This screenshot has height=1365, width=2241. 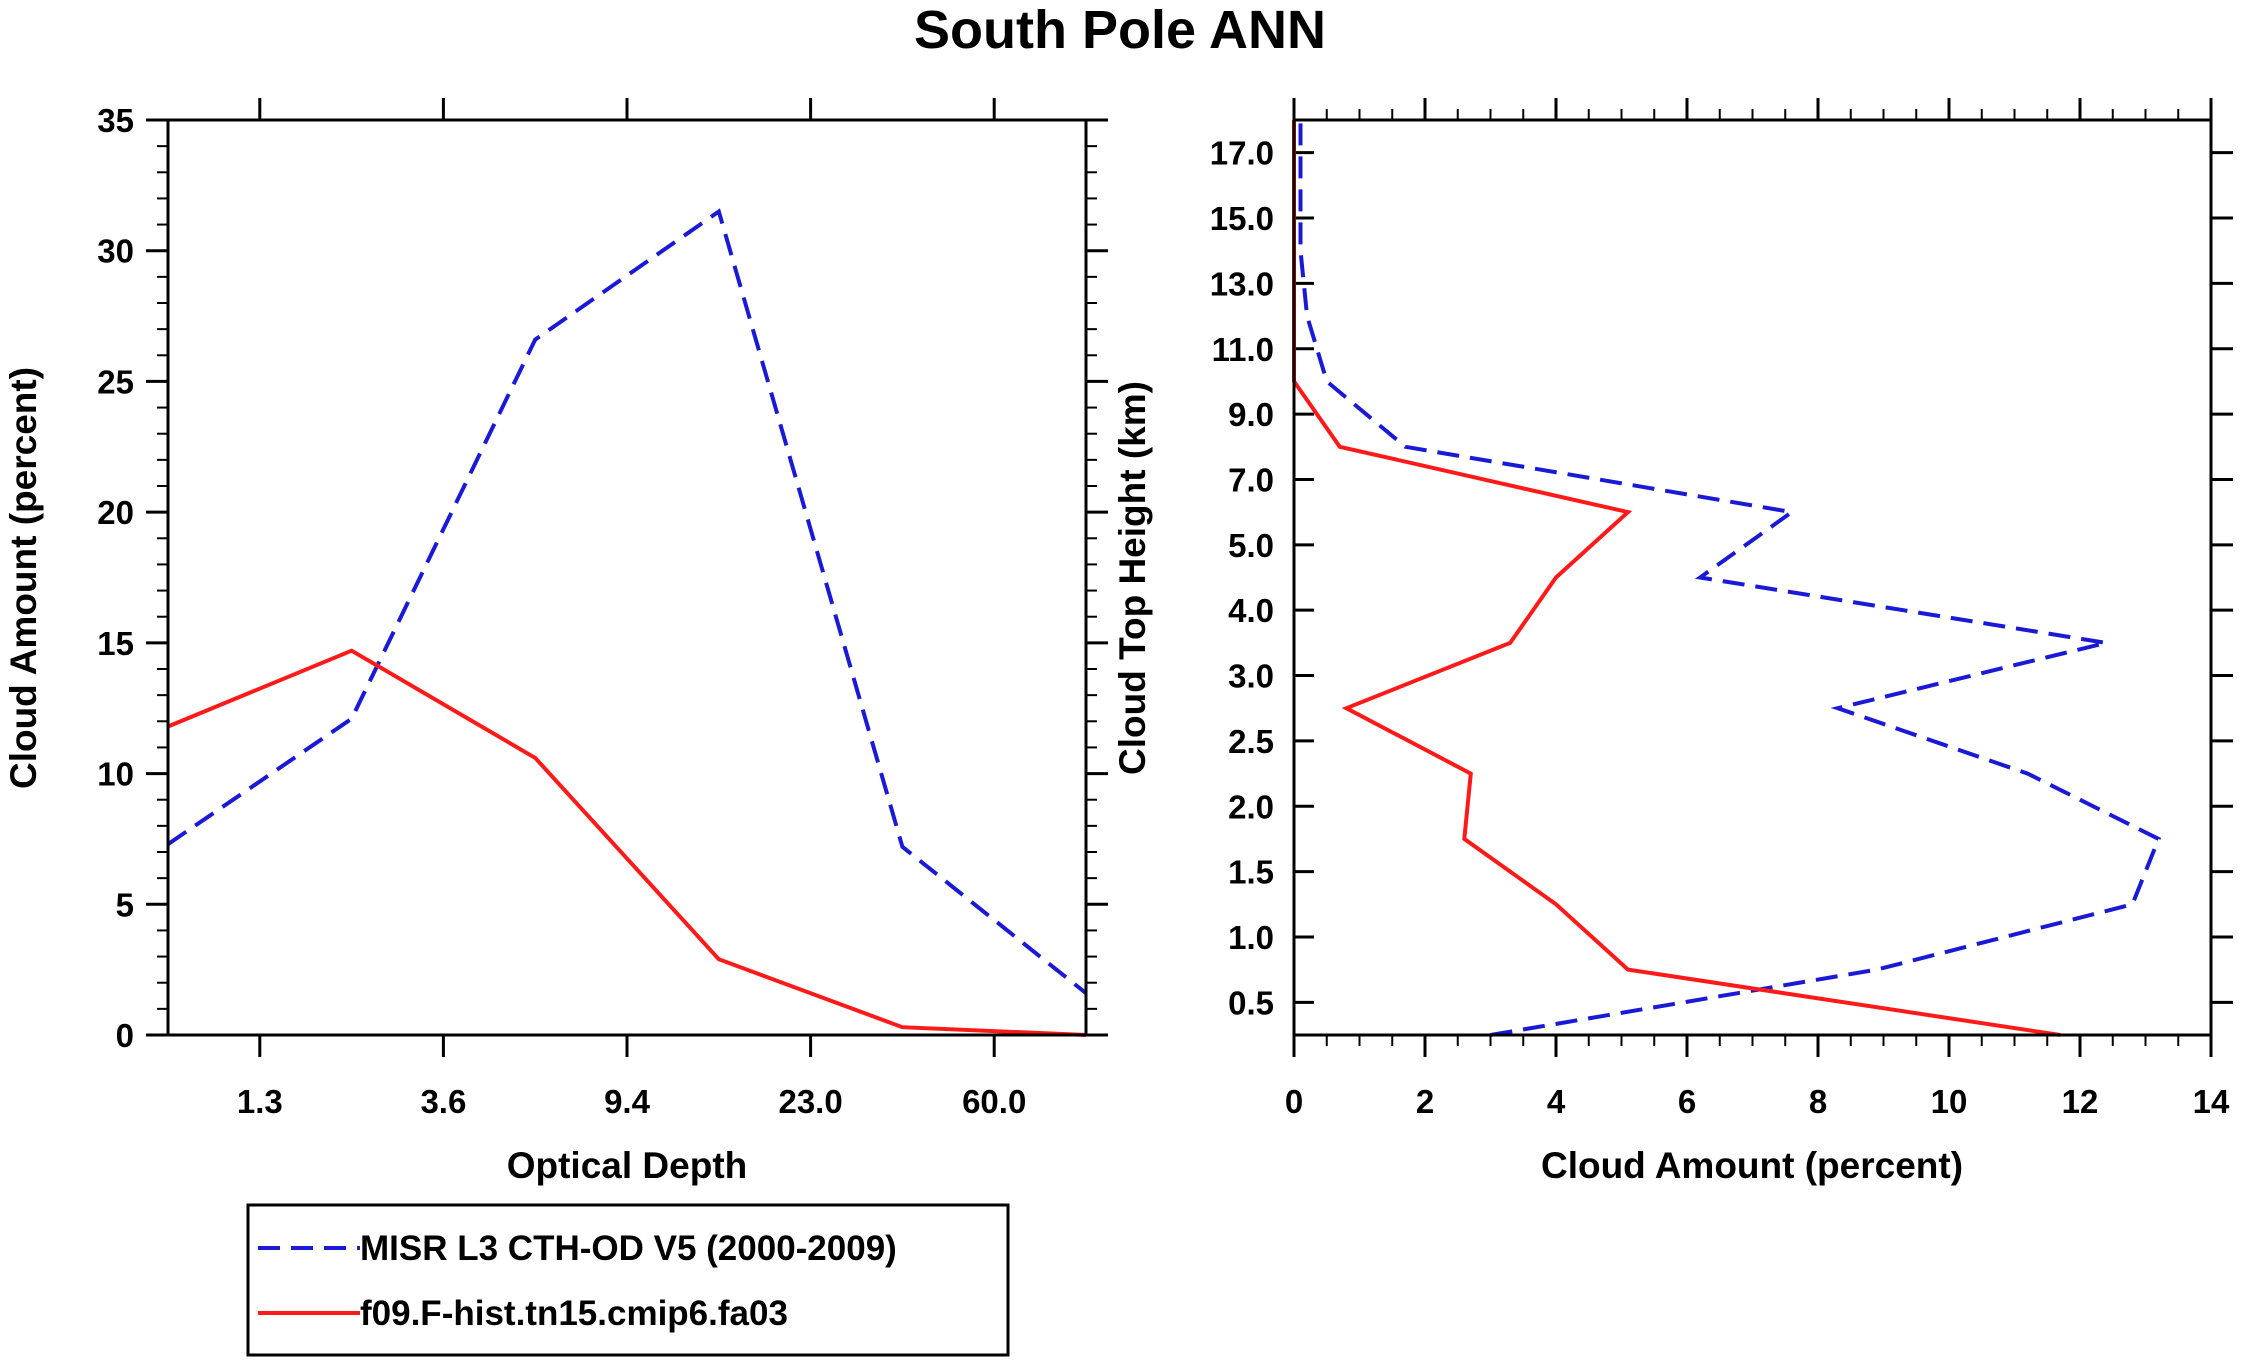 I want to click on legend-label-model: f09.F-hist.tn15.cmip6.fa03, so click(x=574, y=1313).